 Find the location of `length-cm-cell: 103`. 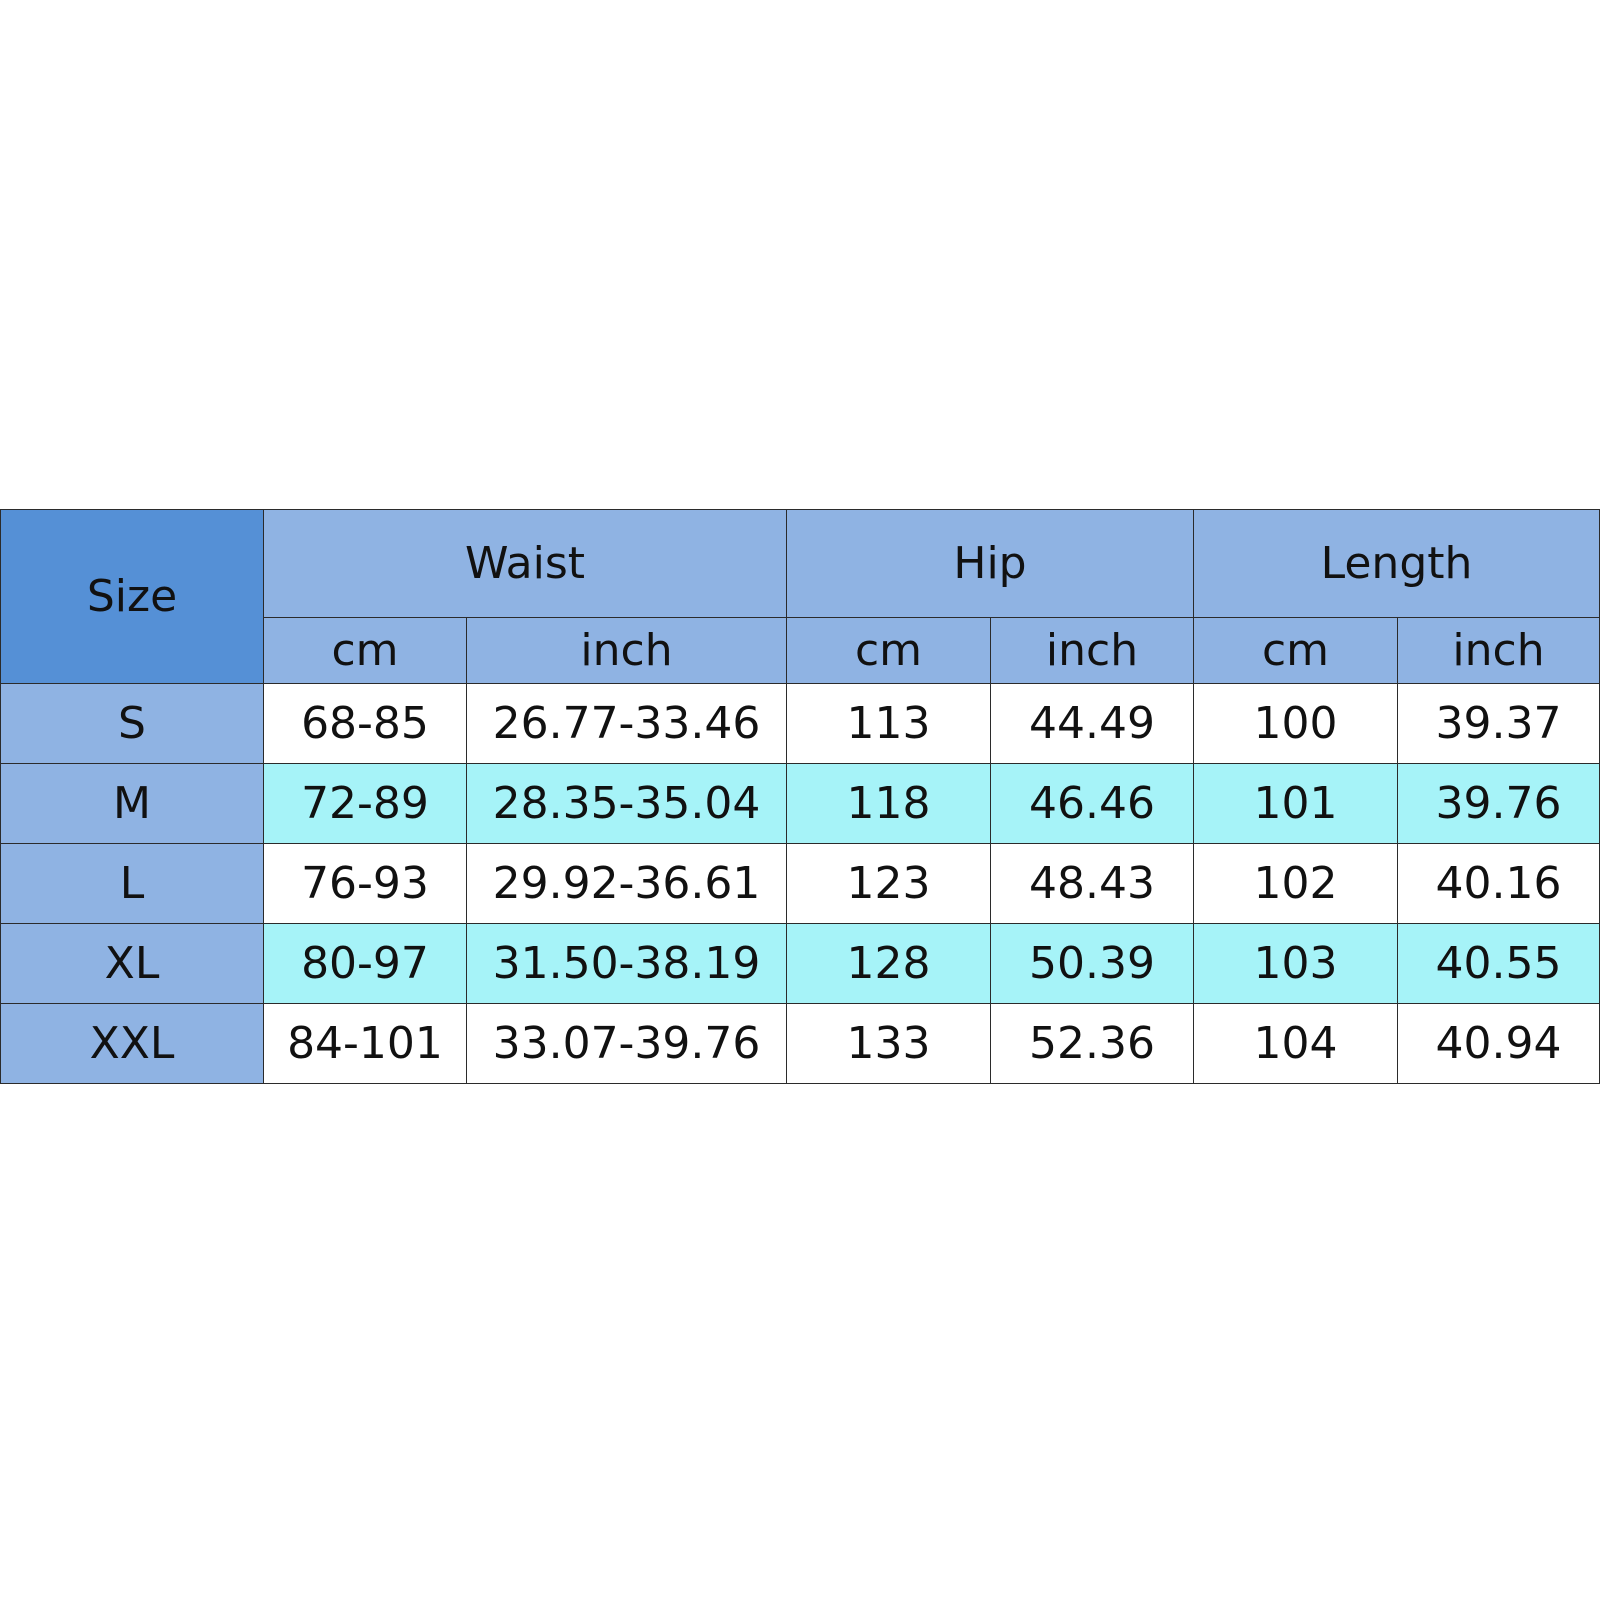

length-cm-cell: 103 is located at coordinates (1295, 963).